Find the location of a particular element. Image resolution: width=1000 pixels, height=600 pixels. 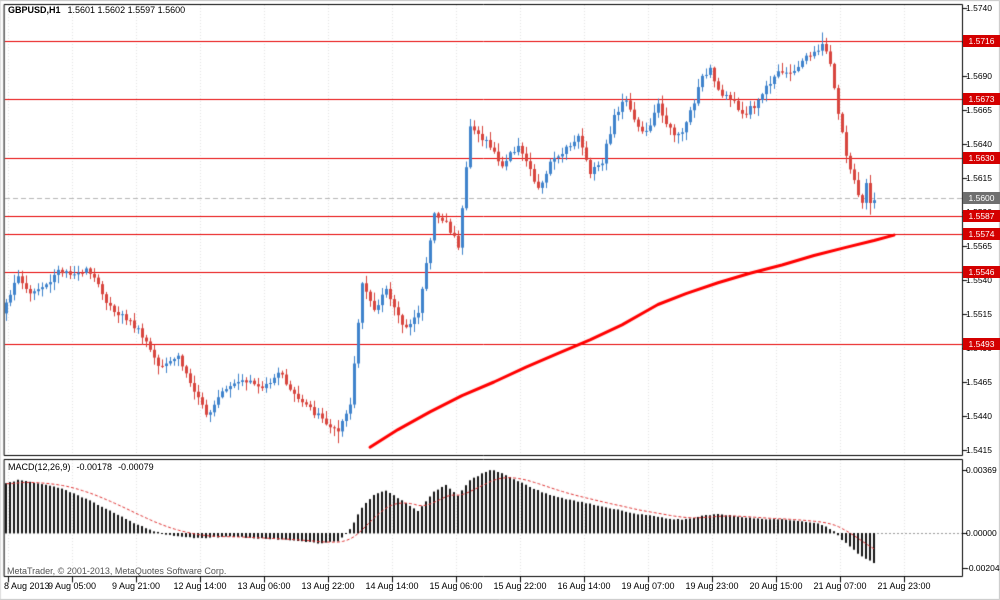

price-tick-label: 1.5615 is located at coordinates (979, 178).